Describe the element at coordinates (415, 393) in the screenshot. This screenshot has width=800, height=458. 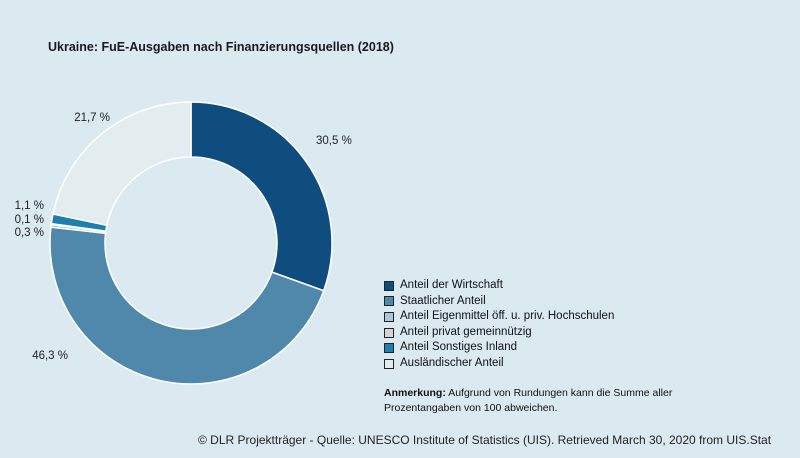
I see `note-label: Anmerkung:` at that location.